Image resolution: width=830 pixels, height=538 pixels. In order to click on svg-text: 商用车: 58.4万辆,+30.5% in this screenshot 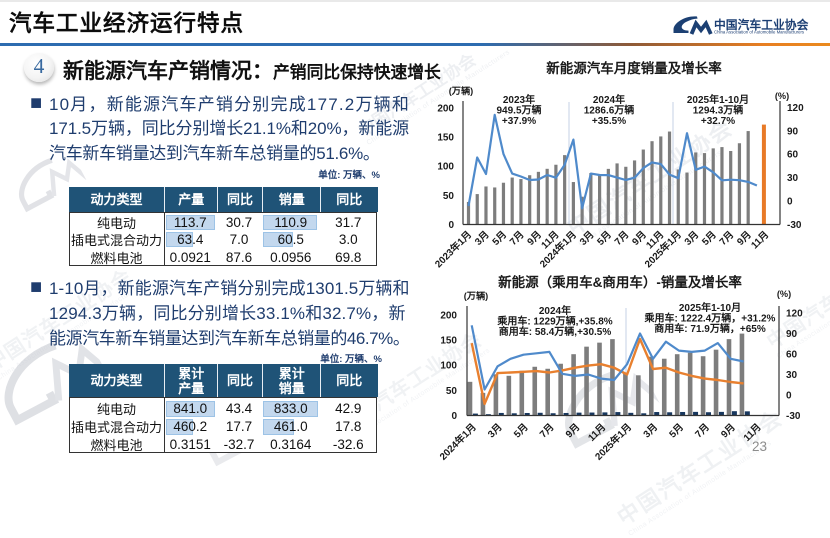, I will do `click(555, 331)`.